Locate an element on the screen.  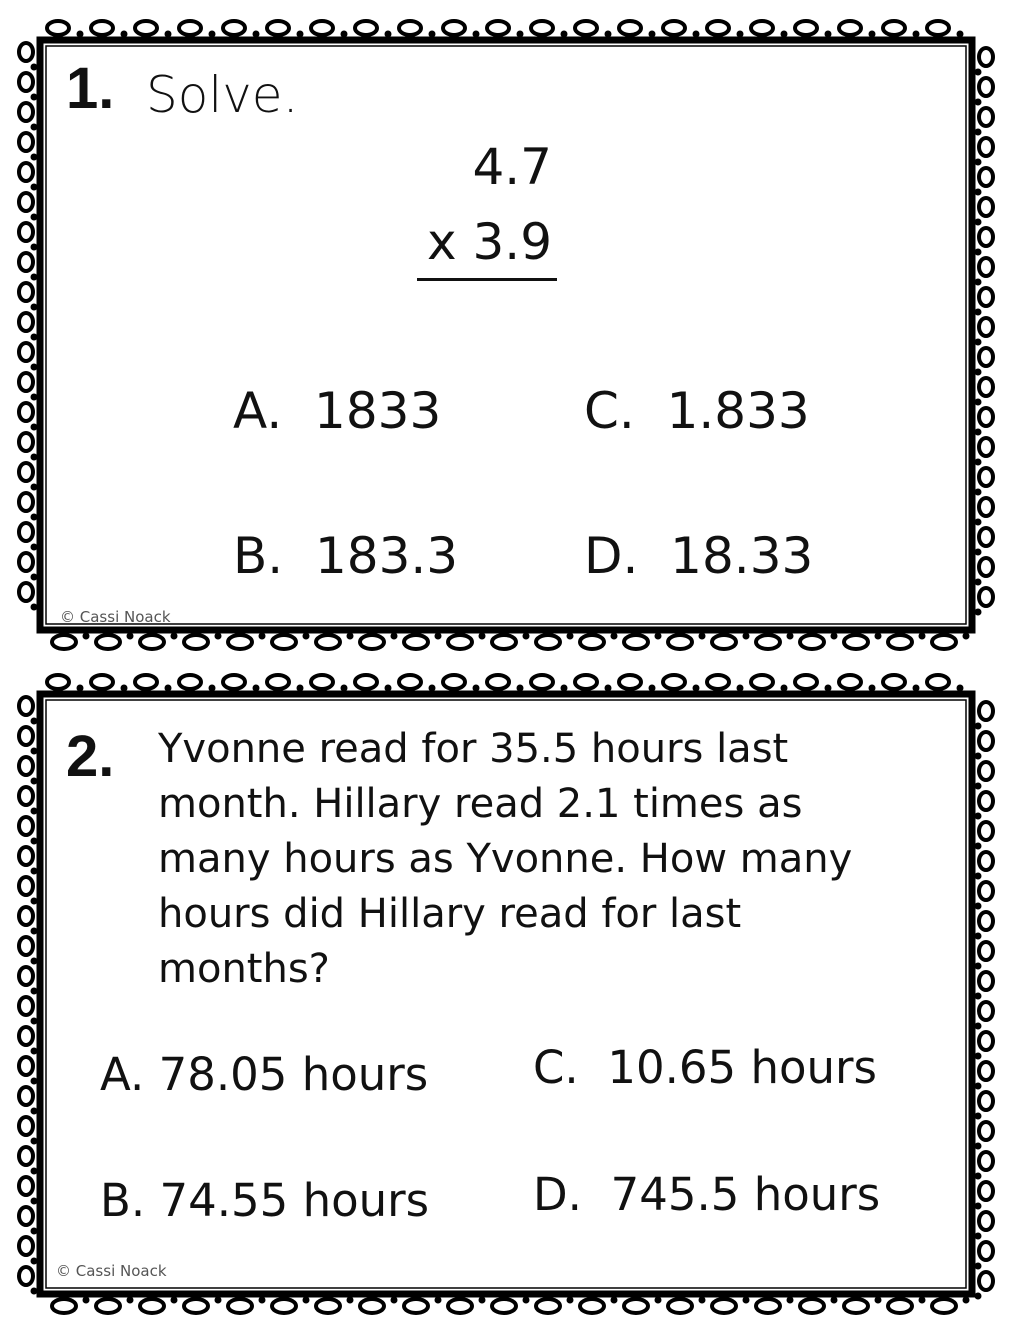
choice-d: D. 745.5 hours is located at coordinates (707, 1194).